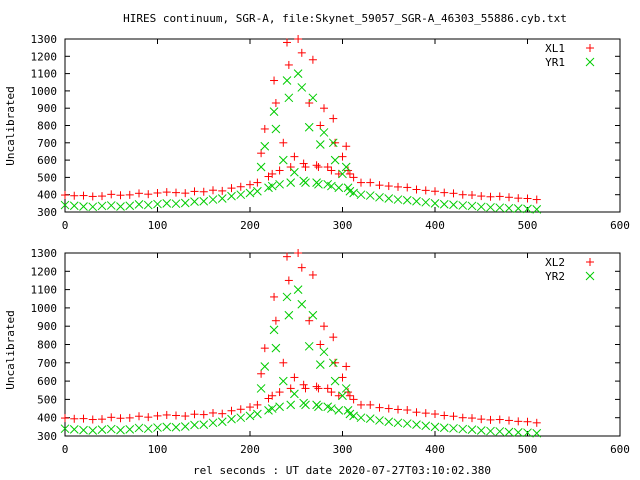 This screenshot has height=480, width=640. I want to click on y-tick-label: 1000, so click(44, 91).